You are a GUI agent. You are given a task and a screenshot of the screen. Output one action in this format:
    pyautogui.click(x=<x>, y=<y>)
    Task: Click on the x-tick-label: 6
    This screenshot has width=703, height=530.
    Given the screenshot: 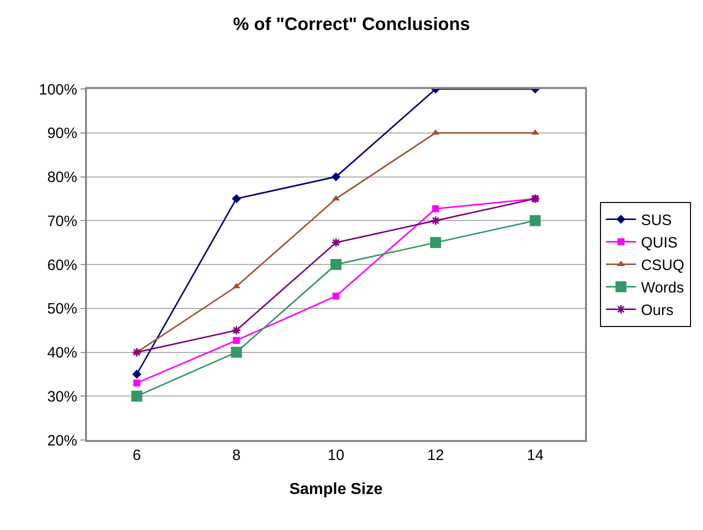 What is the action you would take?
    pyautogui.click(x=136, y=455)
    